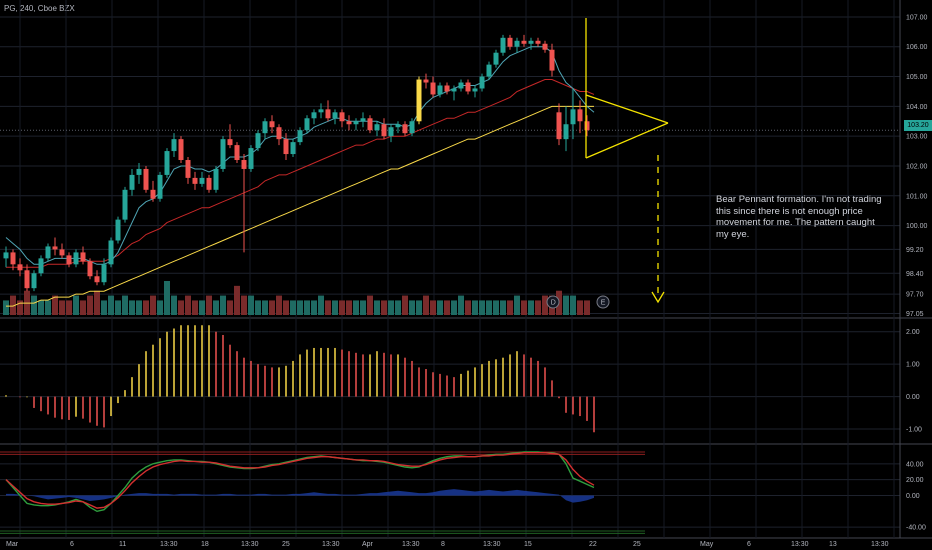  I want to click on price-tick-label: 105.00, so click(917, 77).